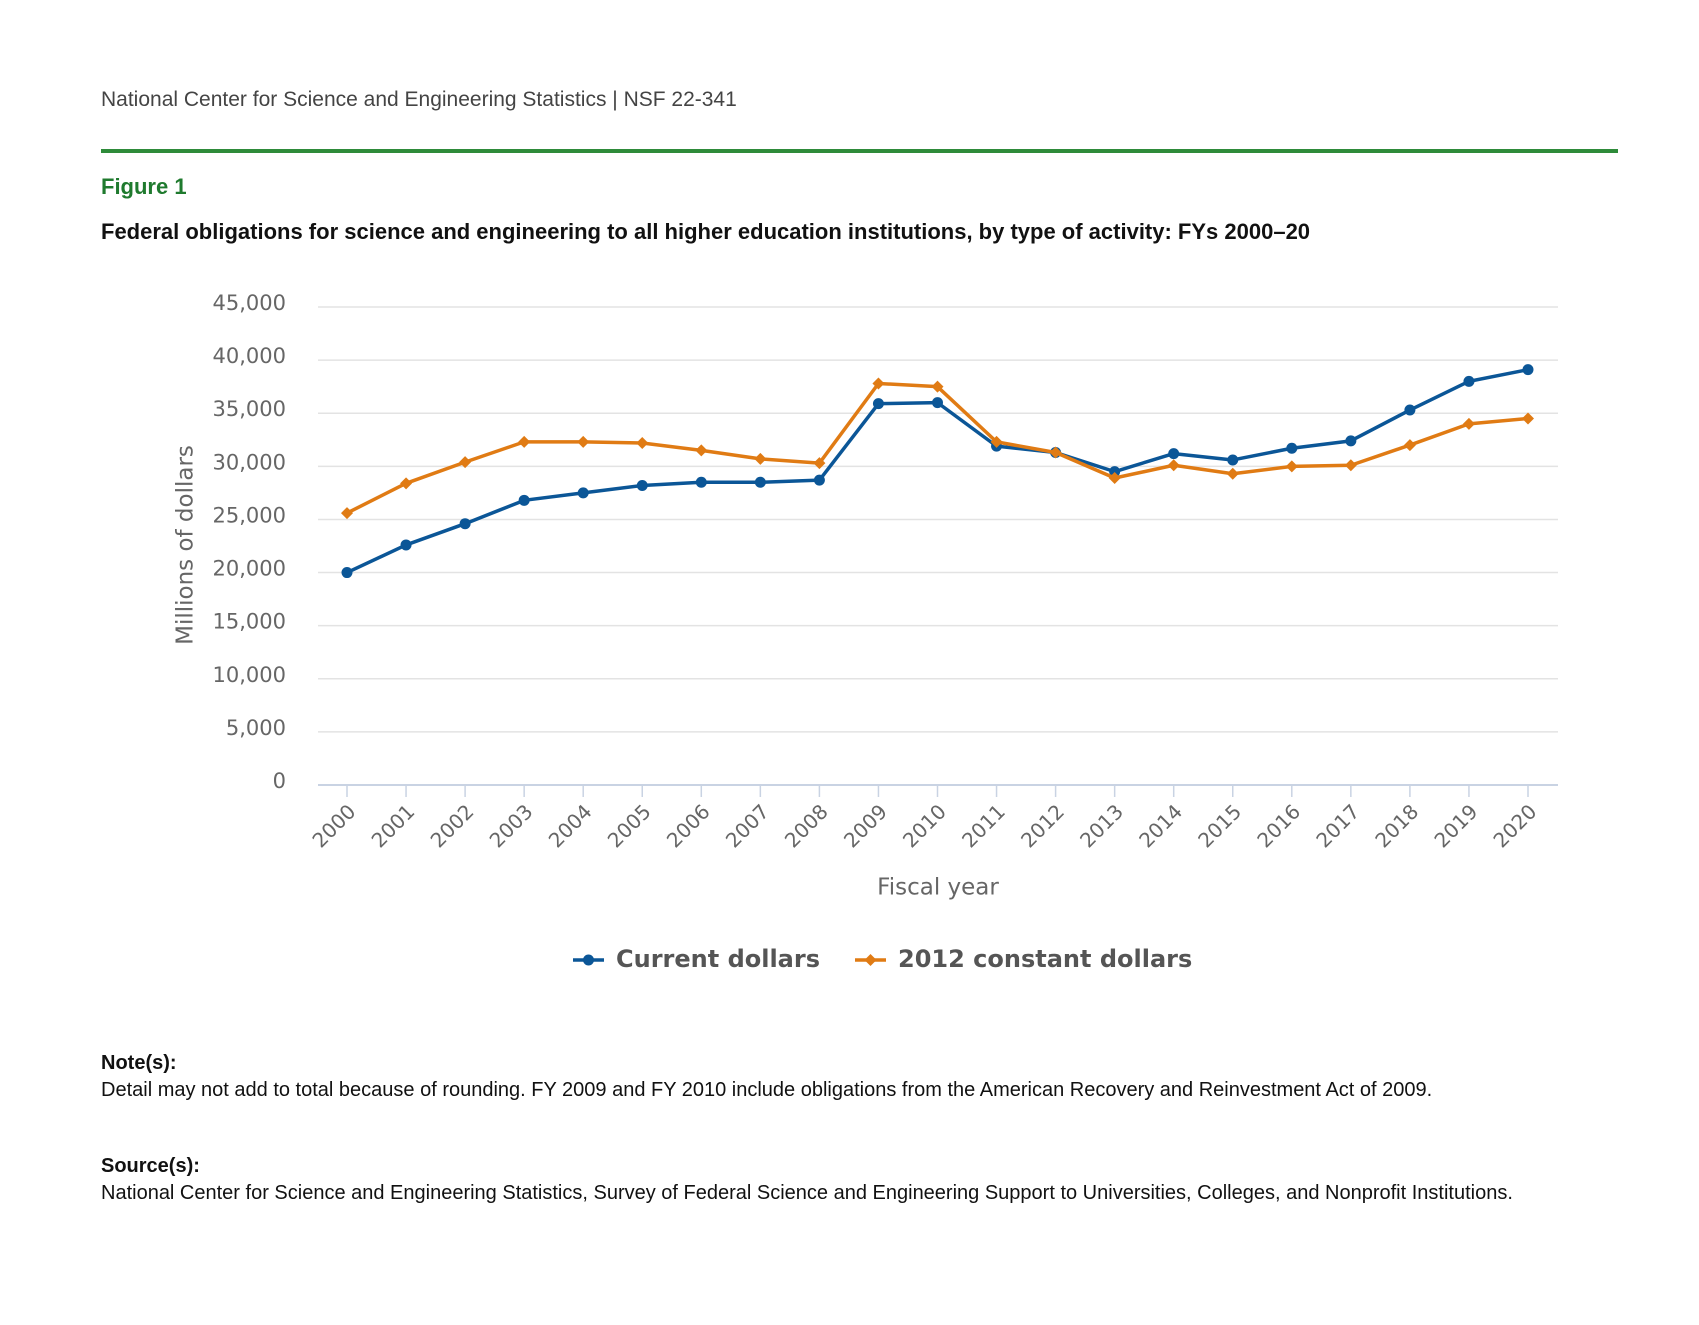  I want to click on figure-label: Figure 1, so click(144, 186).